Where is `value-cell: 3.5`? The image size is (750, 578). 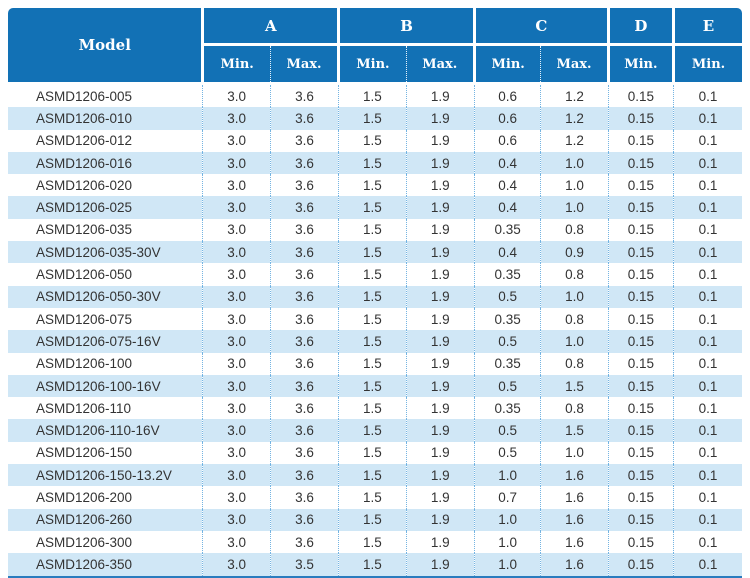 value-cell: 3.5 is located at coordinates (304, 565).